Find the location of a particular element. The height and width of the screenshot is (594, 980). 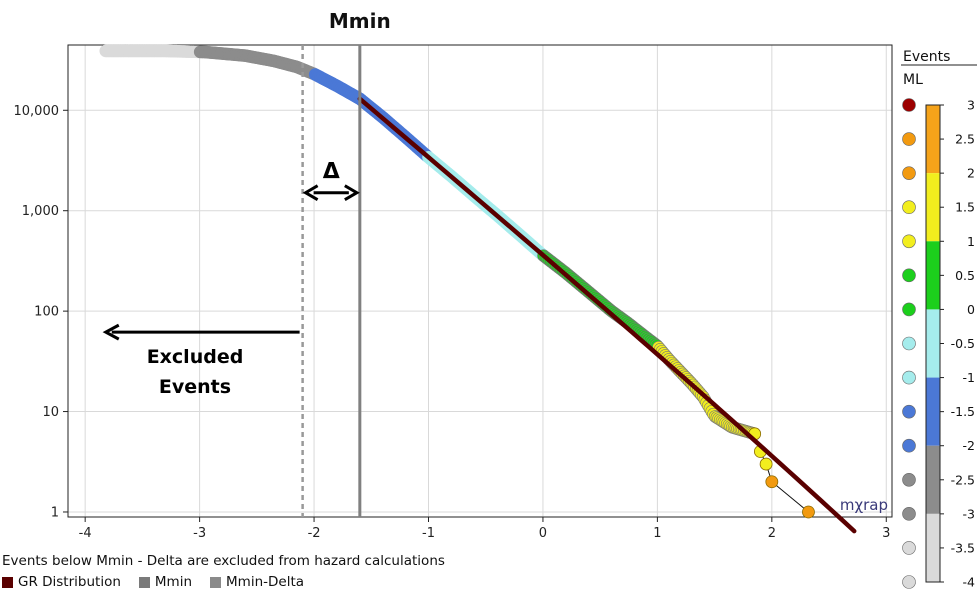

colorbar-tick-label: 0 is located at coordinates (971, 309).